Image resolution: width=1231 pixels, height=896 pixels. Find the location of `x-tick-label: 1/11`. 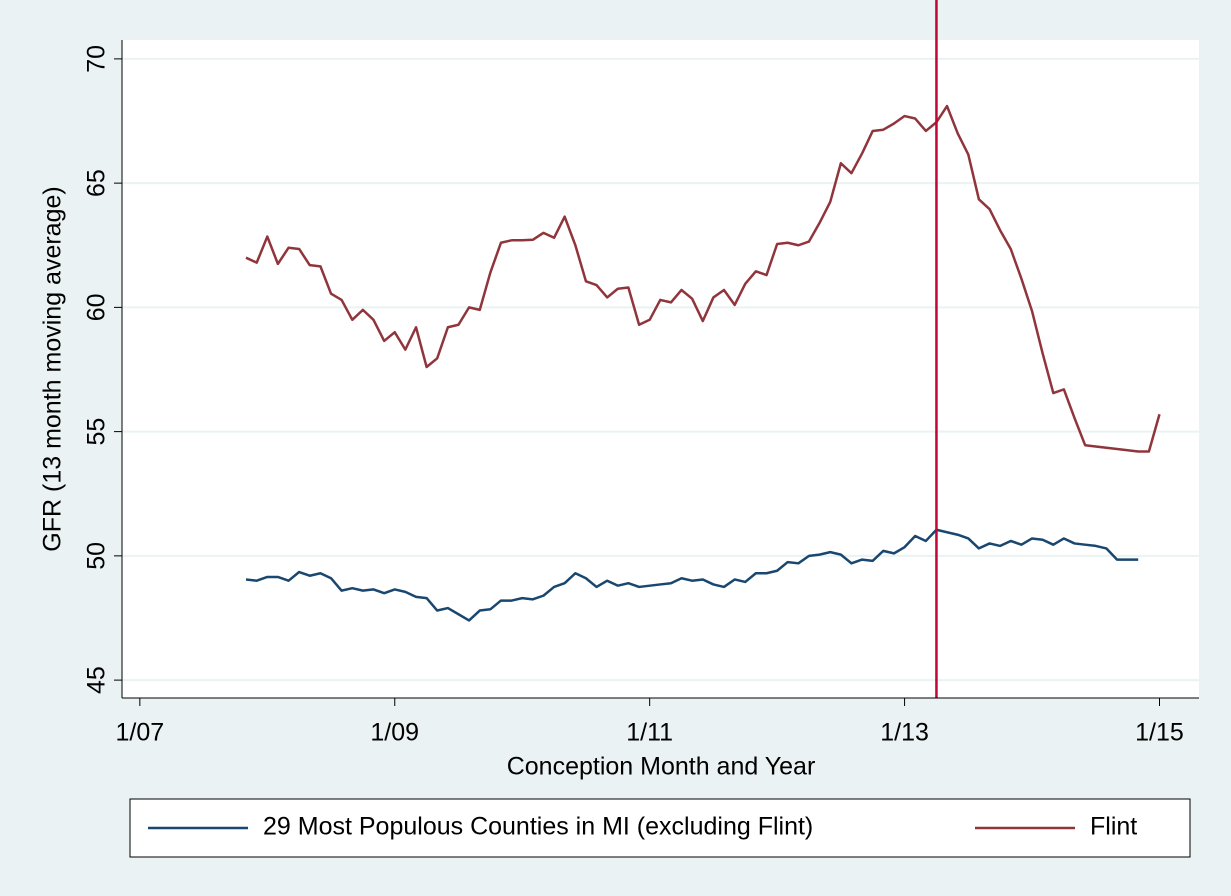

x-tick-label: 1/11 is located at coordinates (649, 733).